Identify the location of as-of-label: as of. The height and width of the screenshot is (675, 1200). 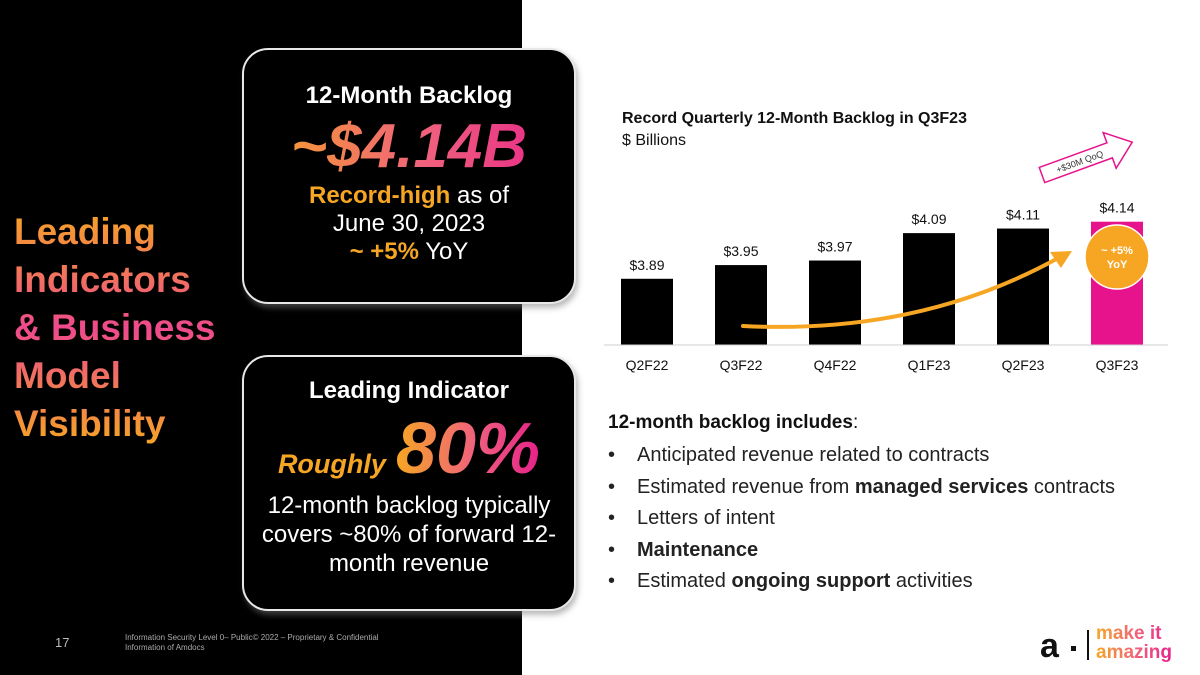
(480, 195).